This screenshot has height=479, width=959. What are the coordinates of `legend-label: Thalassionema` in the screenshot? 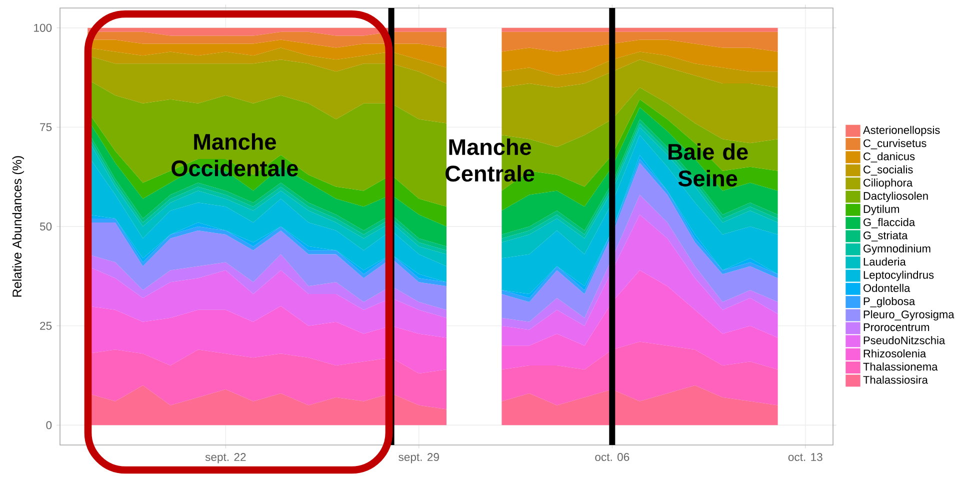 It's located at (900, 366).